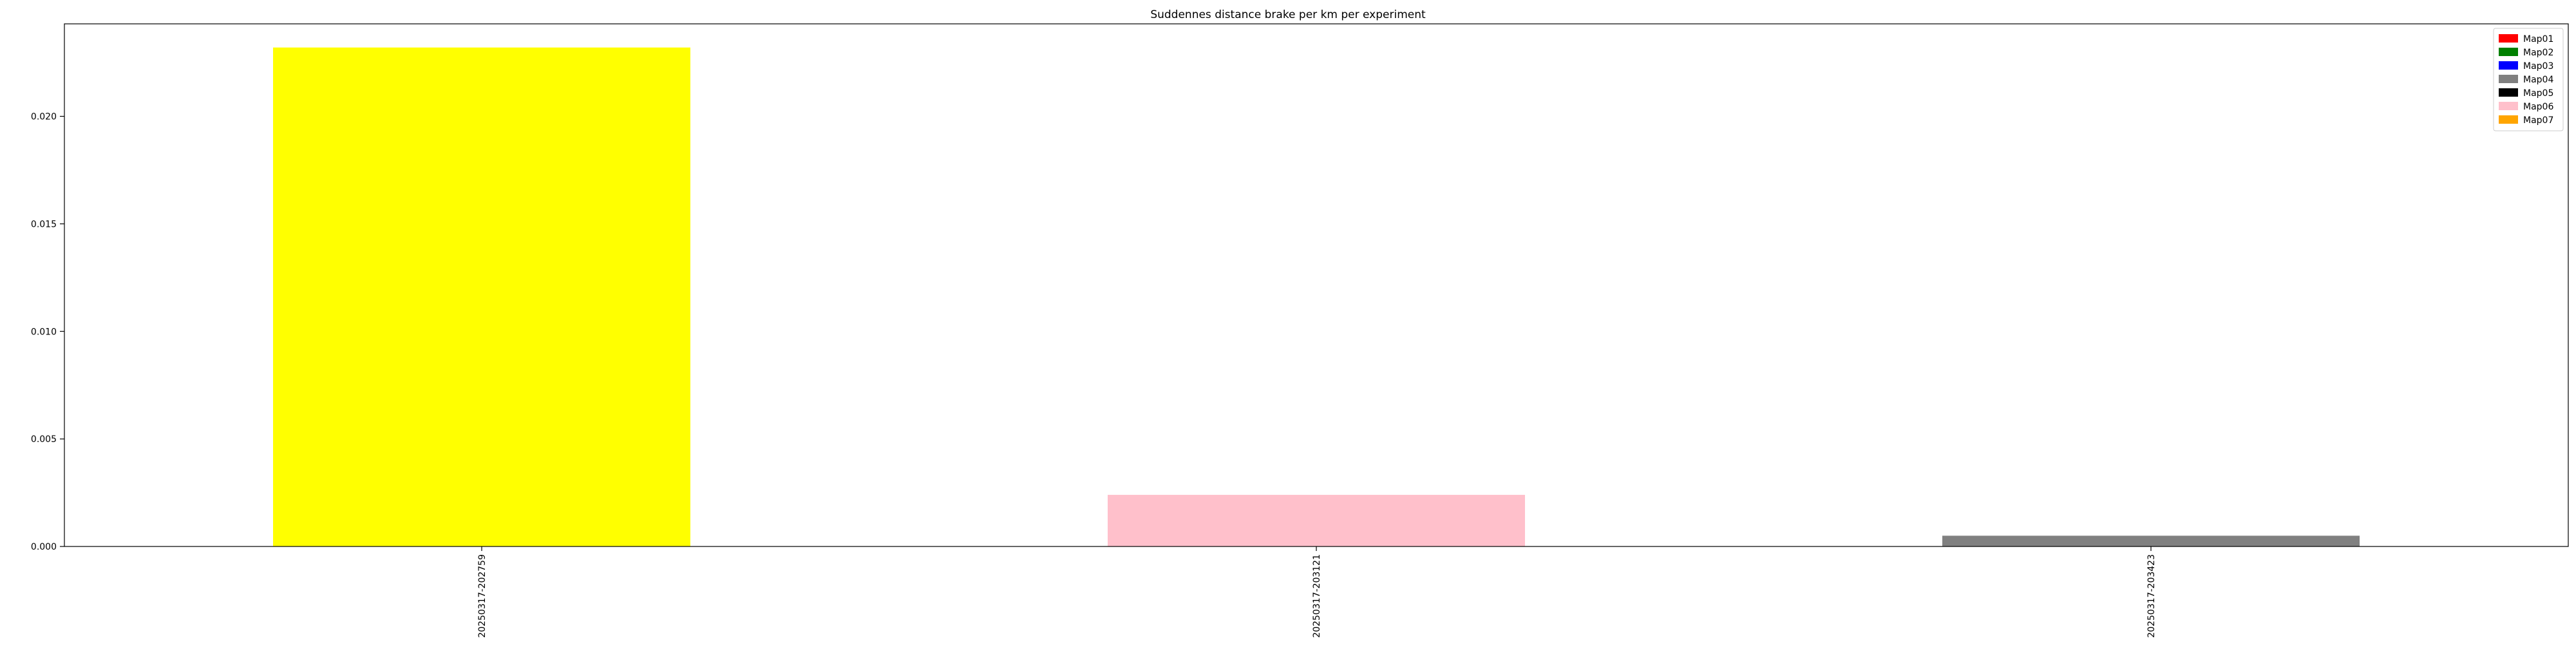  Describe the element at coordinates (482, 596) in the screenshot. I see `x-tick-label: 20250317-202759` at that location.